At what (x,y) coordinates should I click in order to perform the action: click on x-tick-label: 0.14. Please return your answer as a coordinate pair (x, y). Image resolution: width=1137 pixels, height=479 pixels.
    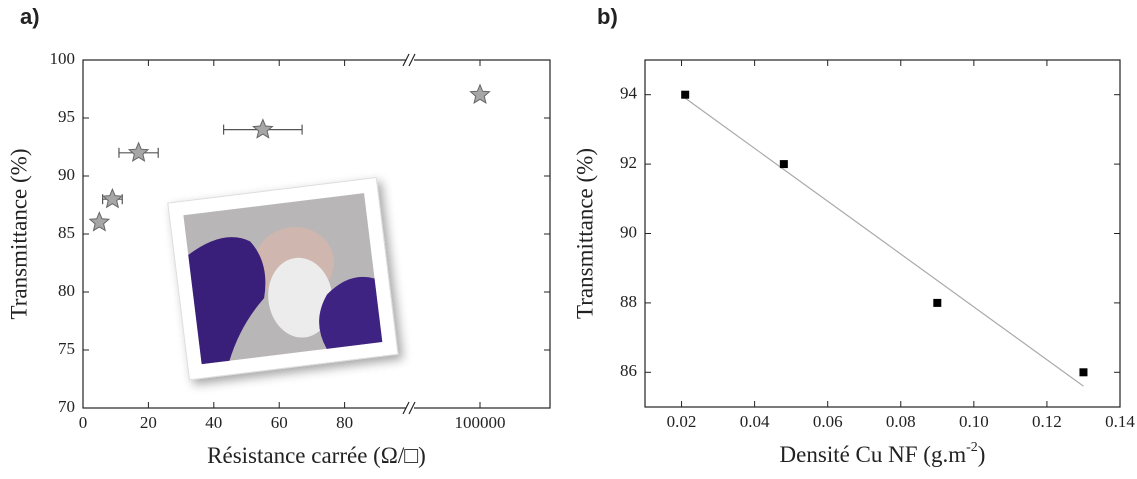
    Looking at the image, I should click on (1120, 421).